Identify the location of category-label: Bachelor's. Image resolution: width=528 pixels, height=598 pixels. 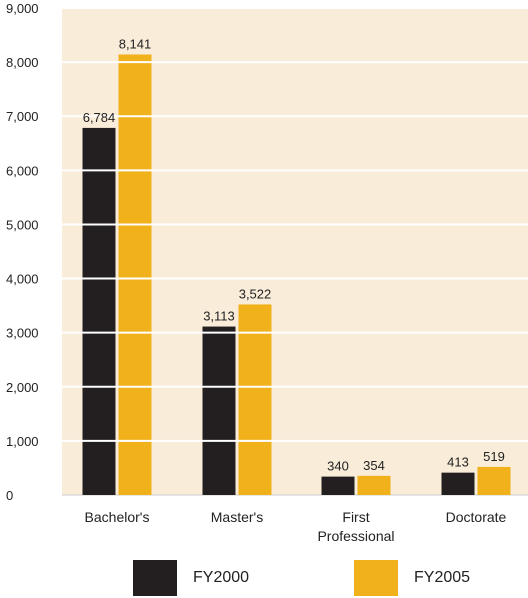
(117, 517).